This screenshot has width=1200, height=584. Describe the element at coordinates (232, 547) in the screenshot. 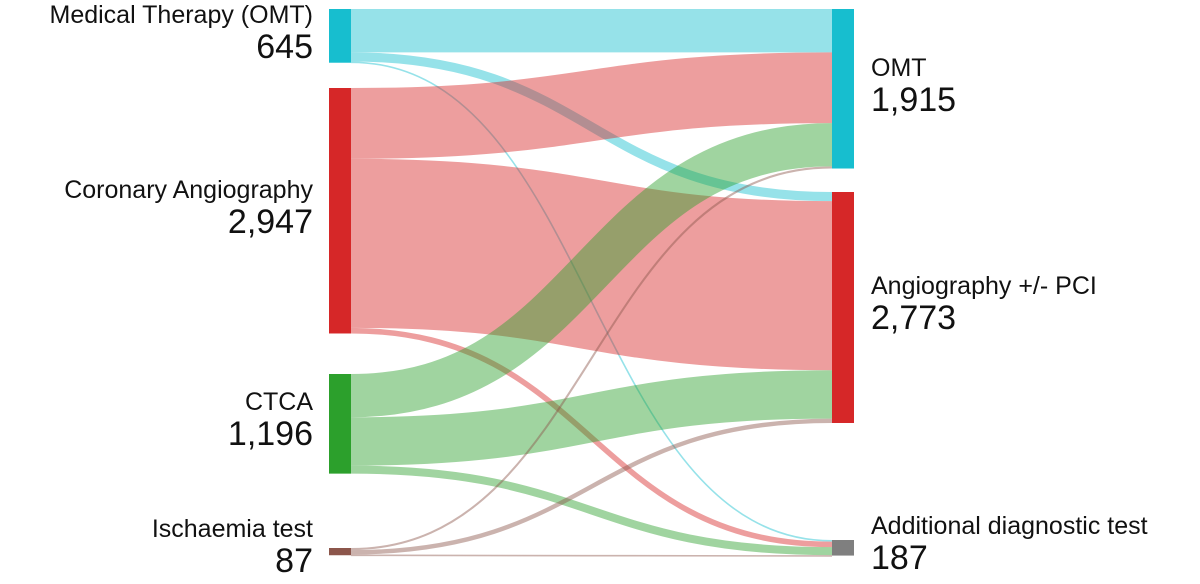

I see `source-label-ischaemia-test: Ischaemia test 87` at that location.